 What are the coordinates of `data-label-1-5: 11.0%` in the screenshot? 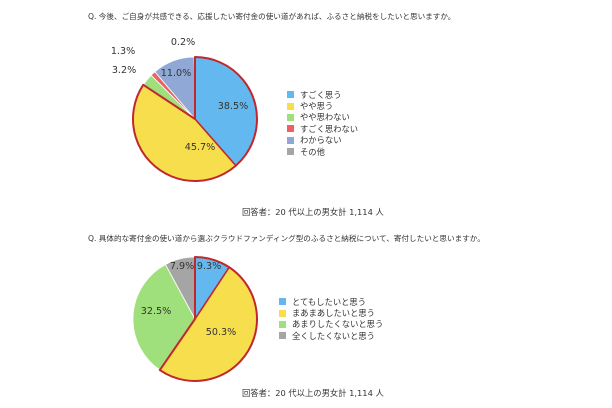 It's located at (176, 73).